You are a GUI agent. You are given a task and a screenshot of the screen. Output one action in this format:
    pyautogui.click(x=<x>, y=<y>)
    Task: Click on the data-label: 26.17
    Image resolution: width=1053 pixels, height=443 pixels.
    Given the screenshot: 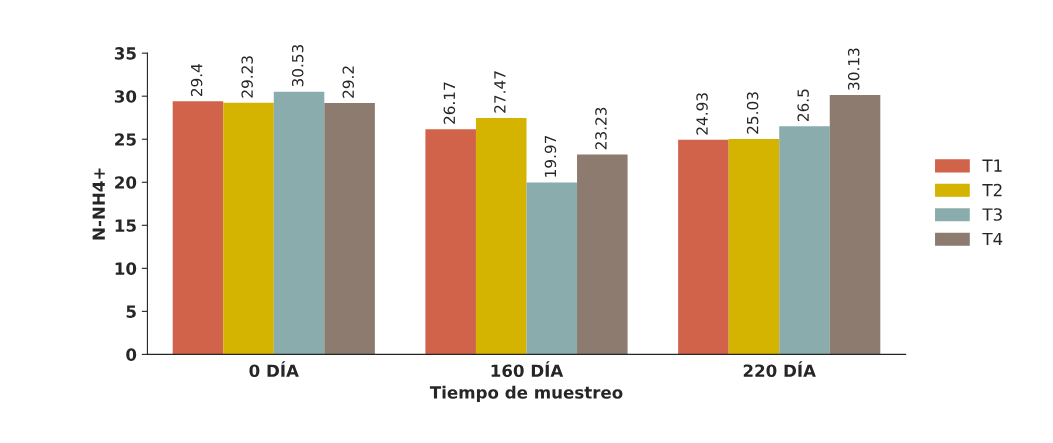 What is the action you would take?
    pyautogui.click(x=449, y=103)
    